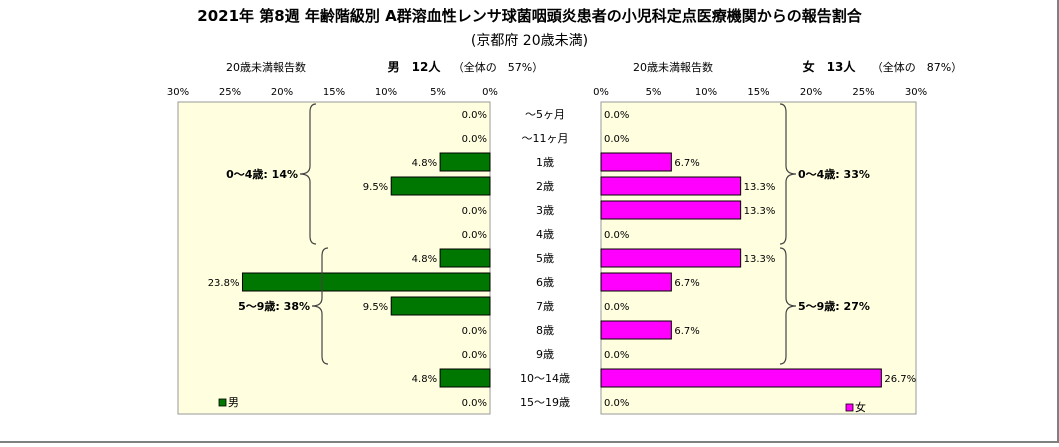 The image size is (1059, 447). I want to click on male-x-tick-label: 25%, so click(230, 92).